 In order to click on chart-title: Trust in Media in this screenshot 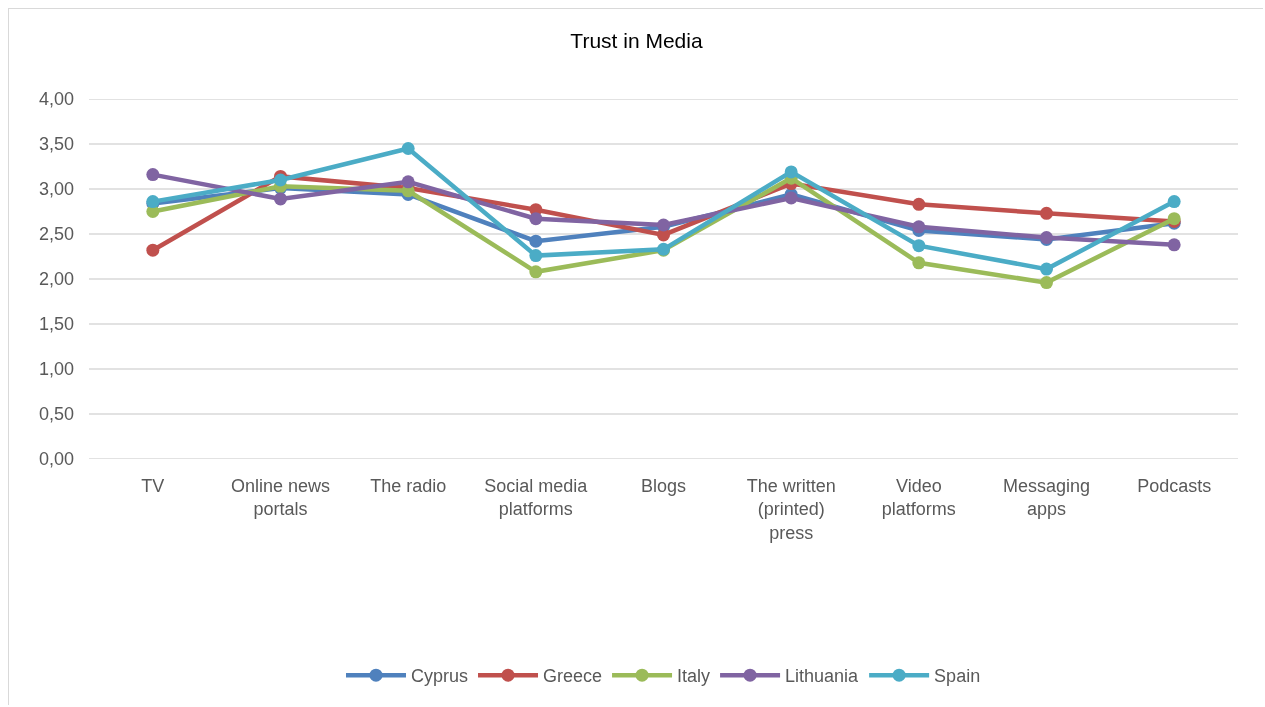, I will do `click(636, 40)`.